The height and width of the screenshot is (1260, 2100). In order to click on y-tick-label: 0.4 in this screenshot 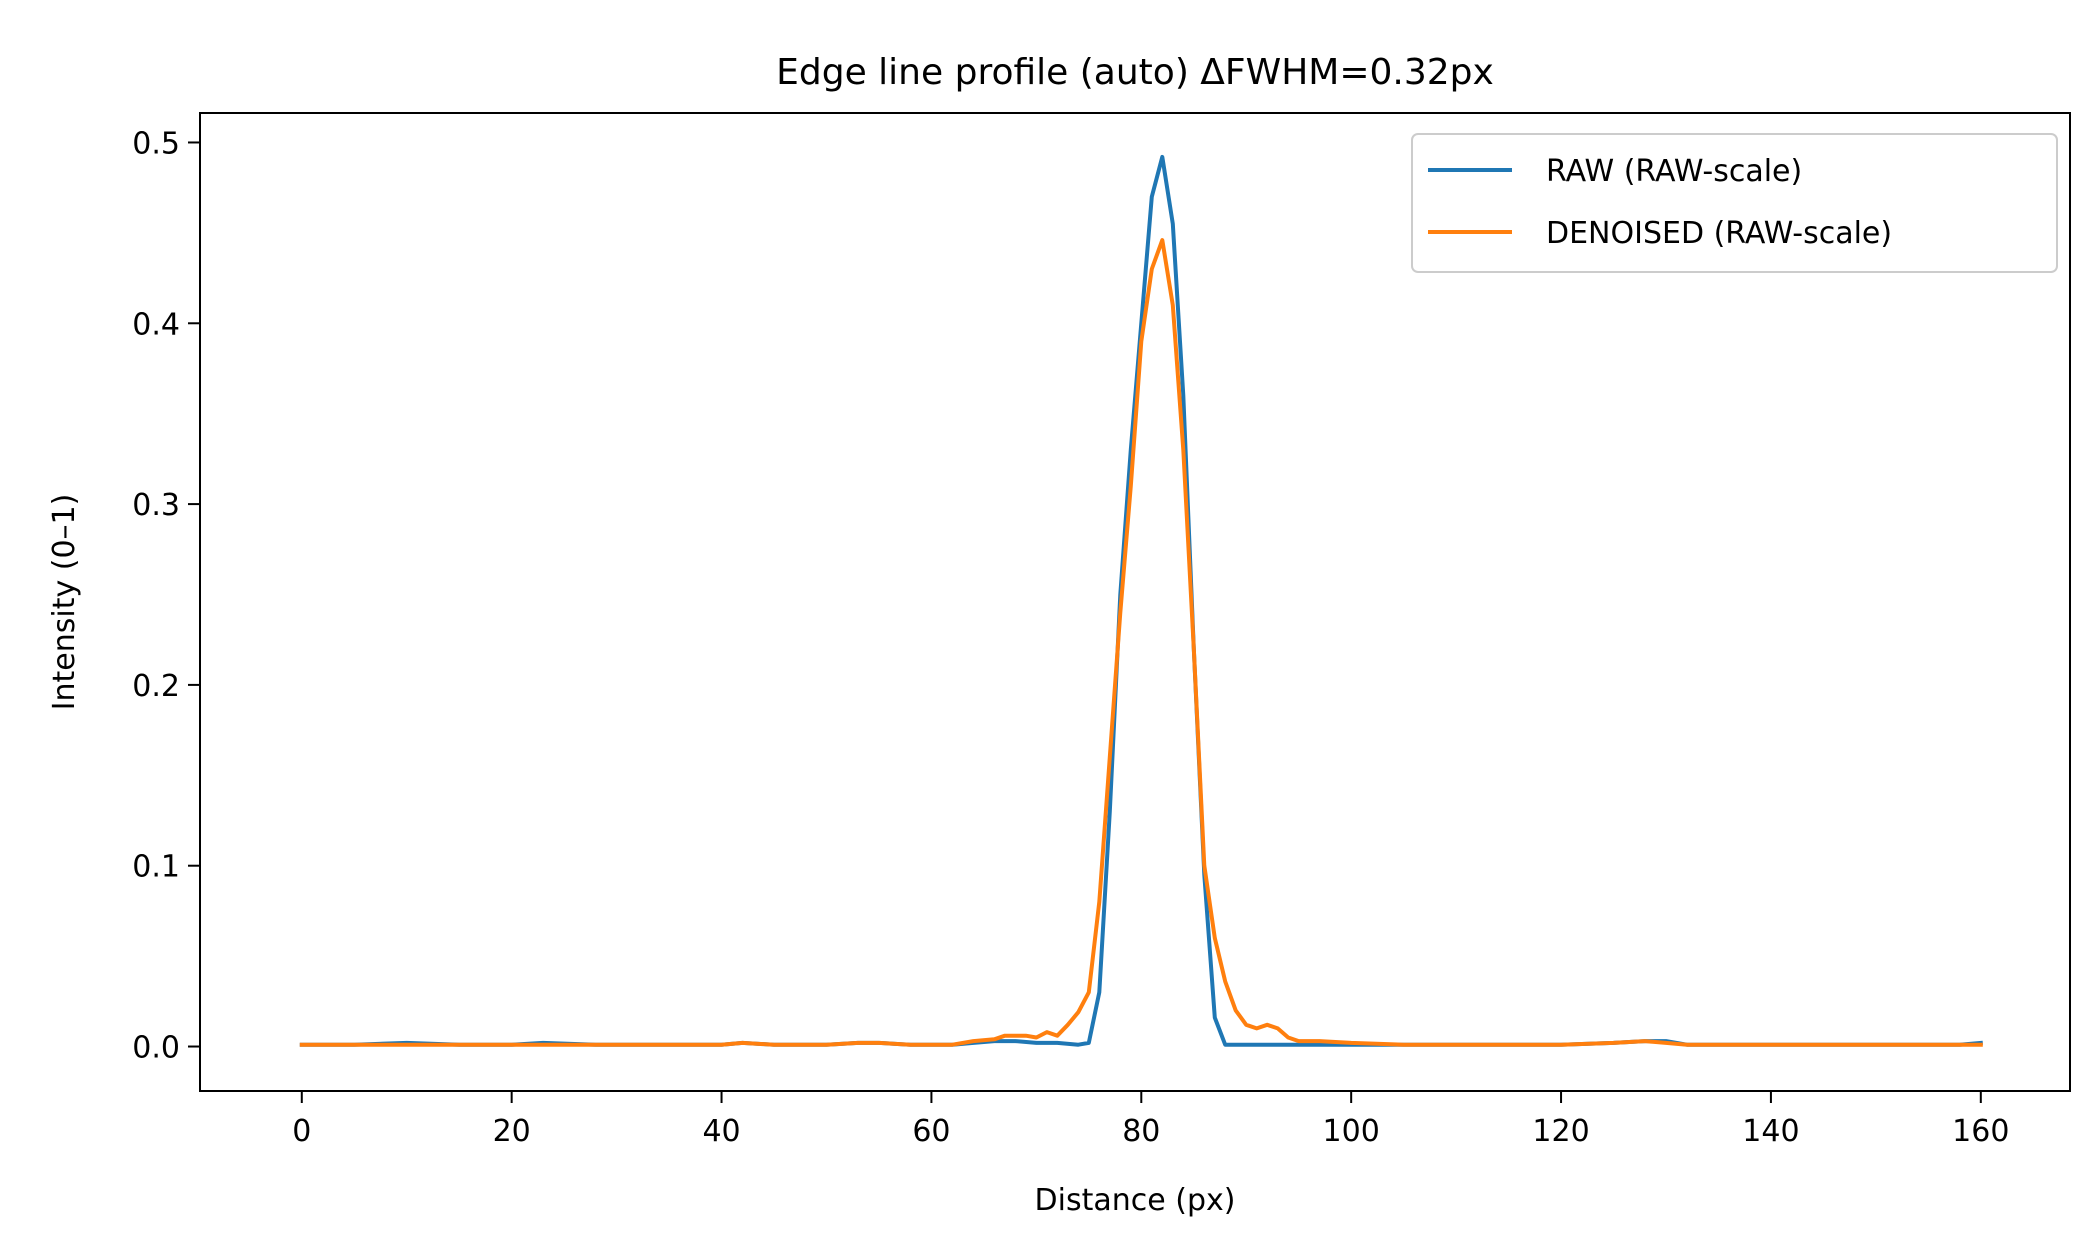, I will do `click(156, 324)`.